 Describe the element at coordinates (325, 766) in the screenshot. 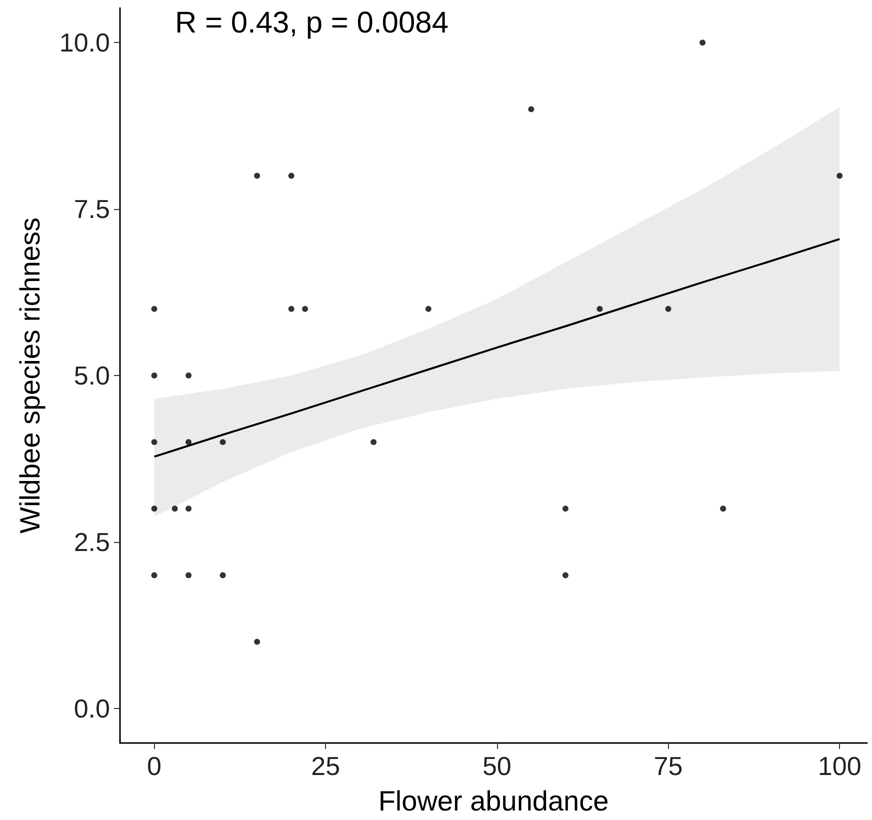

I see `x-tick-label: 25` at that location.